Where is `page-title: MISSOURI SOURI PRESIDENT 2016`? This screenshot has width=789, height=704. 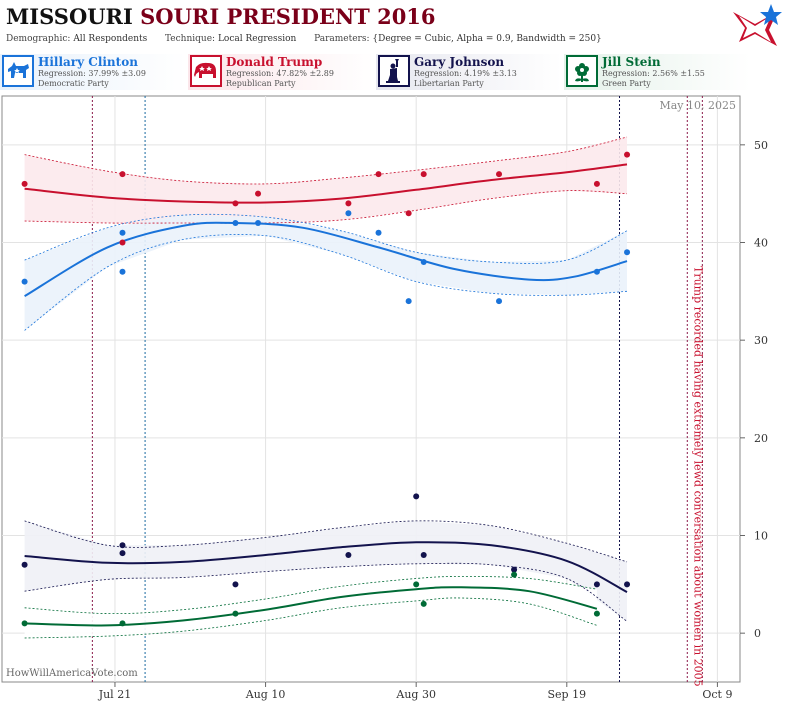
page-title: MISSOURI SOURI PRESIDENT 2016 is located at coordinates (221, 16).